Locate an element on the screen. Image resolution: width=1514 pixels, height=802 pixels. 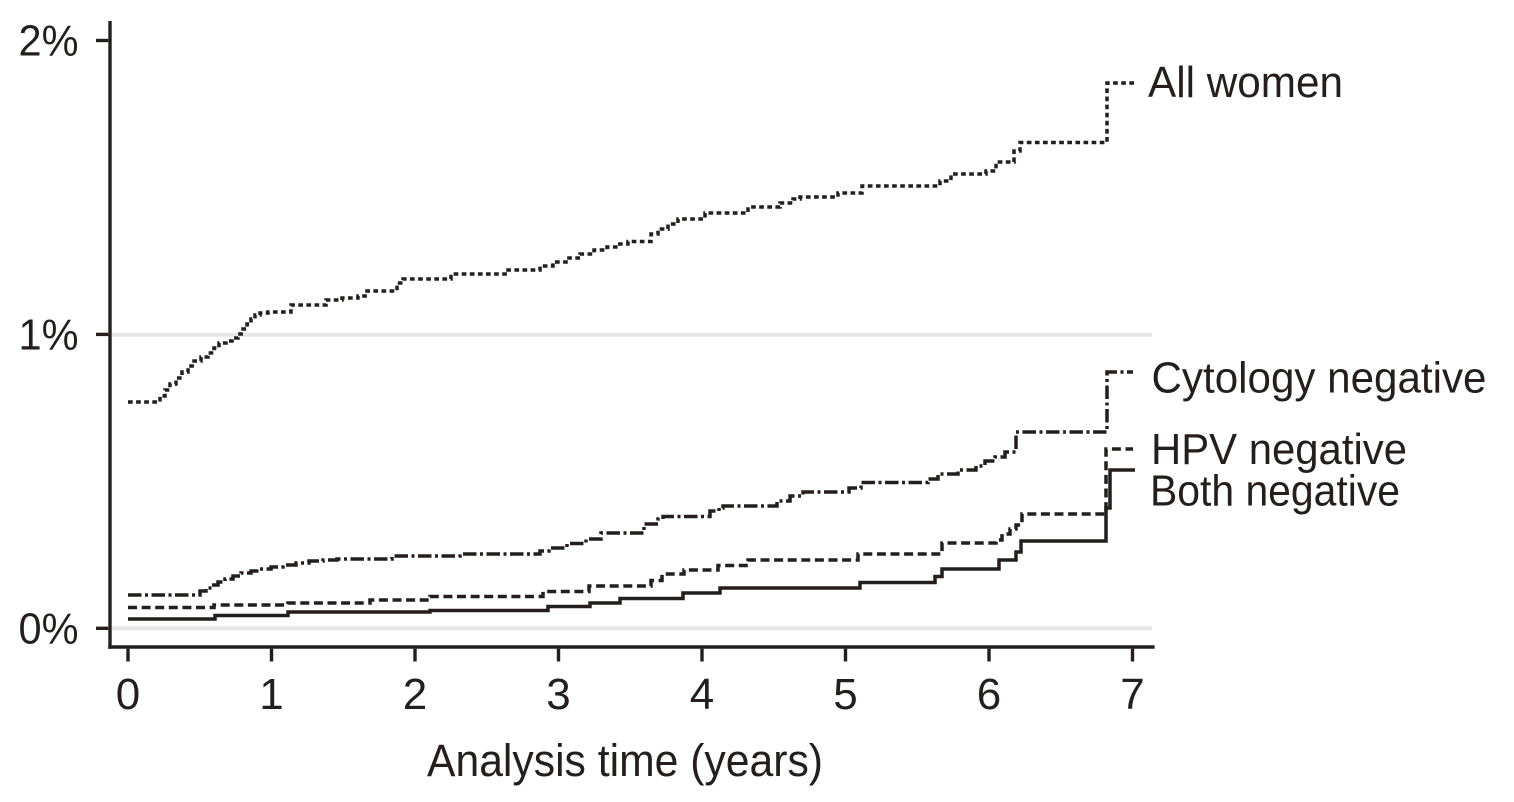
svg-text: All women is located at coordinates (1245, 82).